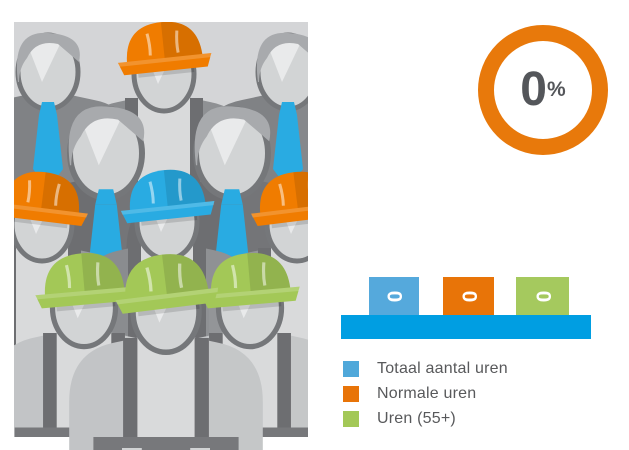  Describe the element at coordinates (466, 327) in the screenshot. I see `bar-chart-baseline` at that location.